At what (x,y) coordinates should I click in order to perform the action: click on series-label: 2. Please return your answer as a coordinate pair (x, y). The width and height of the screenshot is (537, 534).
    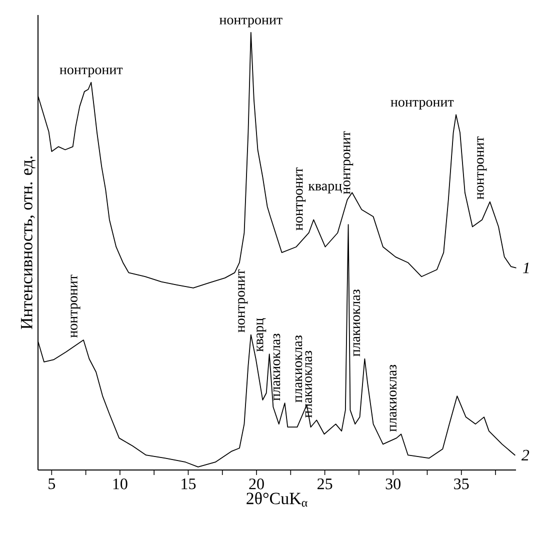
    Looking at the image, I should click on (525, 455).